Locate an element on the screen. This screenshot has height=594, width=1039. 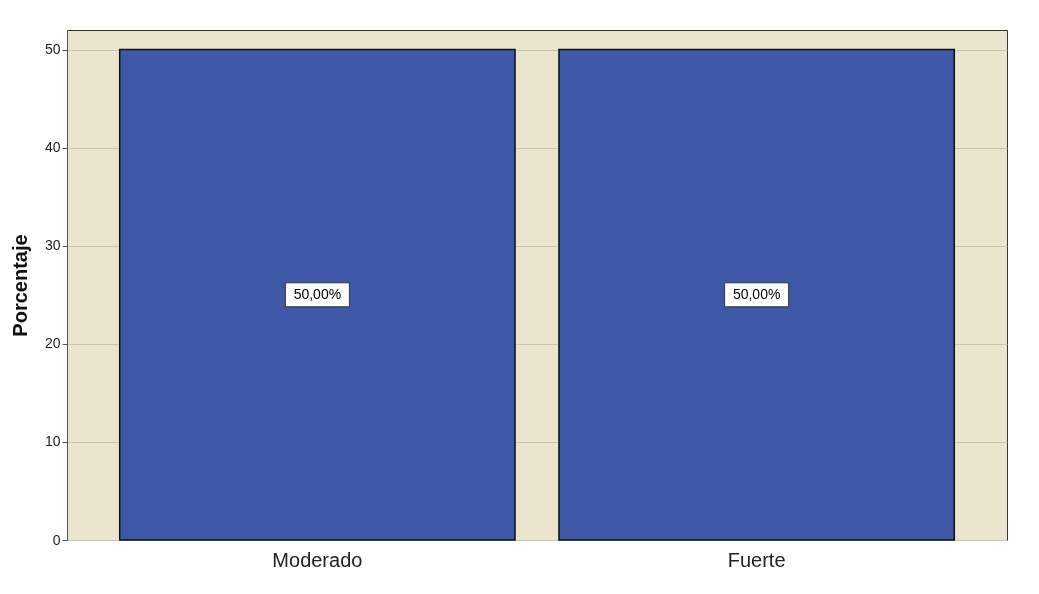
y-tick-label: 10 is located at coordinates (52, 441).